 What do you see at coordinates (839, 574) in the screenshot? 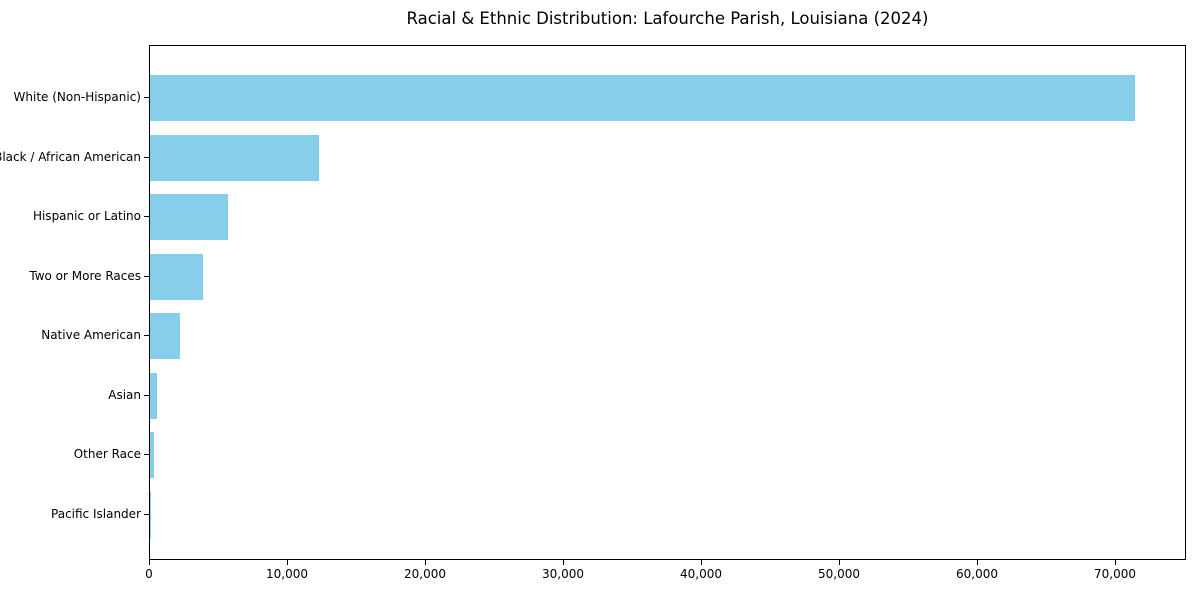
I see `x-tick-label: 50,000` at bounding box center [839, 574].